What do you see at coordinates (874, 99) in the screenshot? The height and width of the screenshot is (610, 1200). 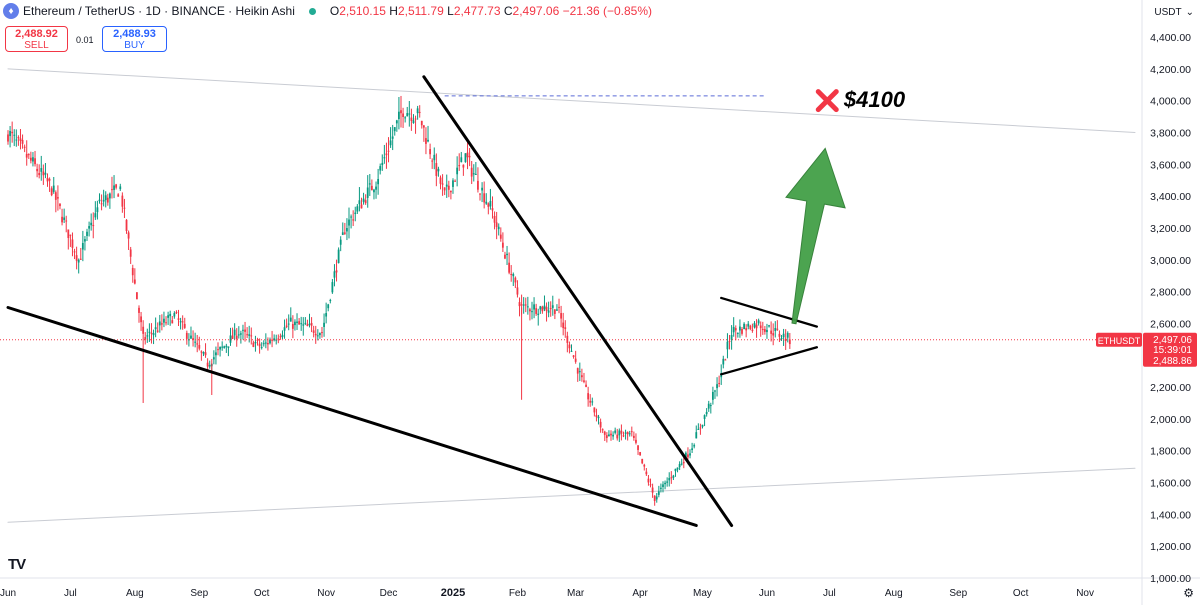 I see `target-price-label: $4100` at bounding box center [874, 99].